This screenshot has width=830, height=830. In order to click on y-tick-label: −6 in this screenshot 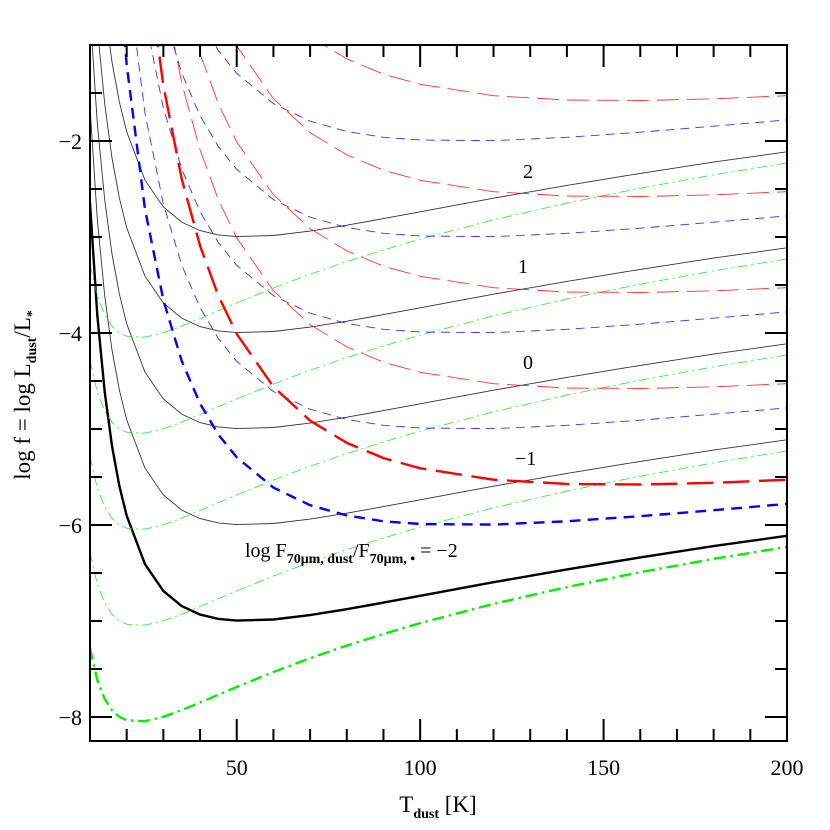, I will do `click(70, 525)`.